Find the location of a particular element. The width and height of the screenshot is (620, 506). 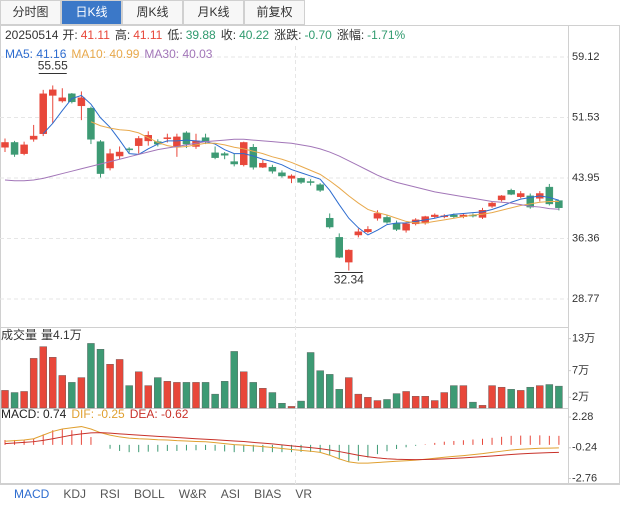

tab: 月K线 is located at coordinates (213, 12).